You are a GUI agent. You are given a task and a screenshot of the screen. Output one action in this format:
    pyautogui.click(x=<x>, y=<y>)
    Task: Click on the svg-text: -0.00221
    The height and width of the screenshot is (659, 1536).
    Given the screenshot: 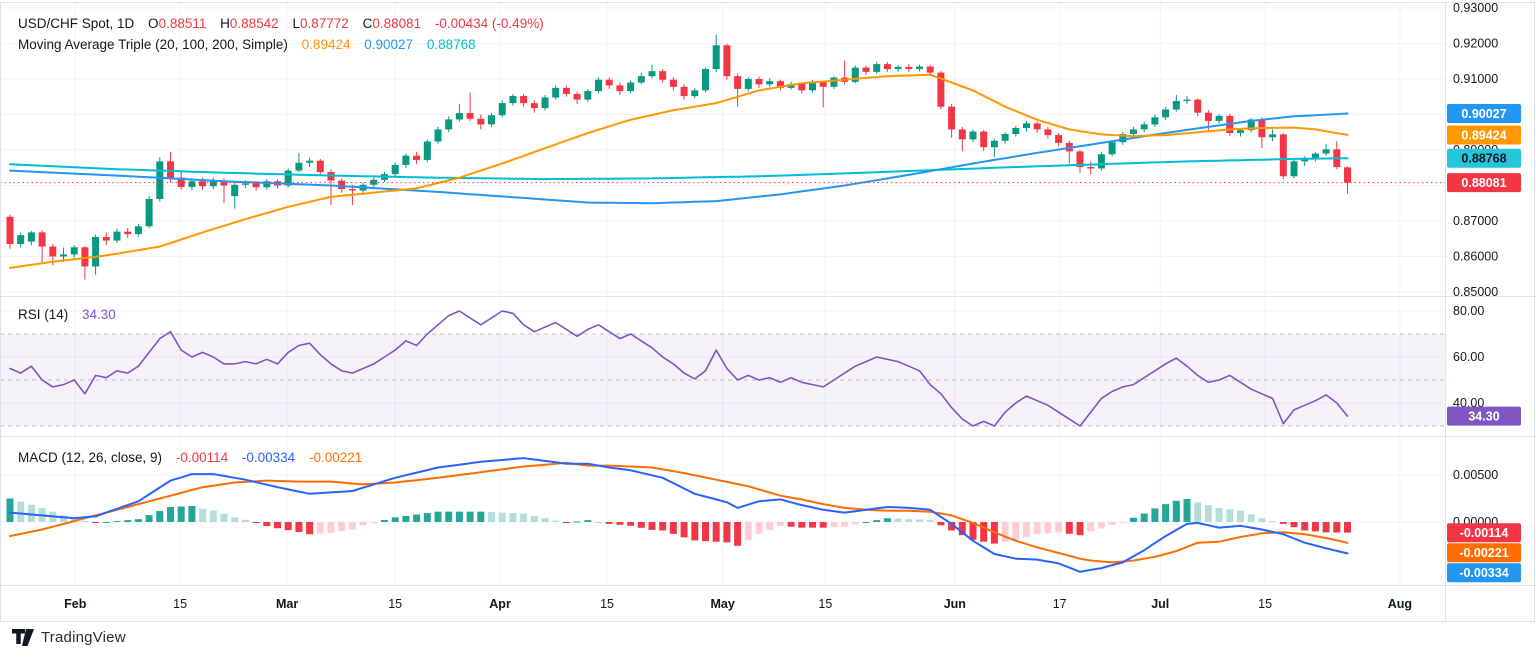 What is the action you would take?
    pyautogui.click(x=1483, y=553)
    